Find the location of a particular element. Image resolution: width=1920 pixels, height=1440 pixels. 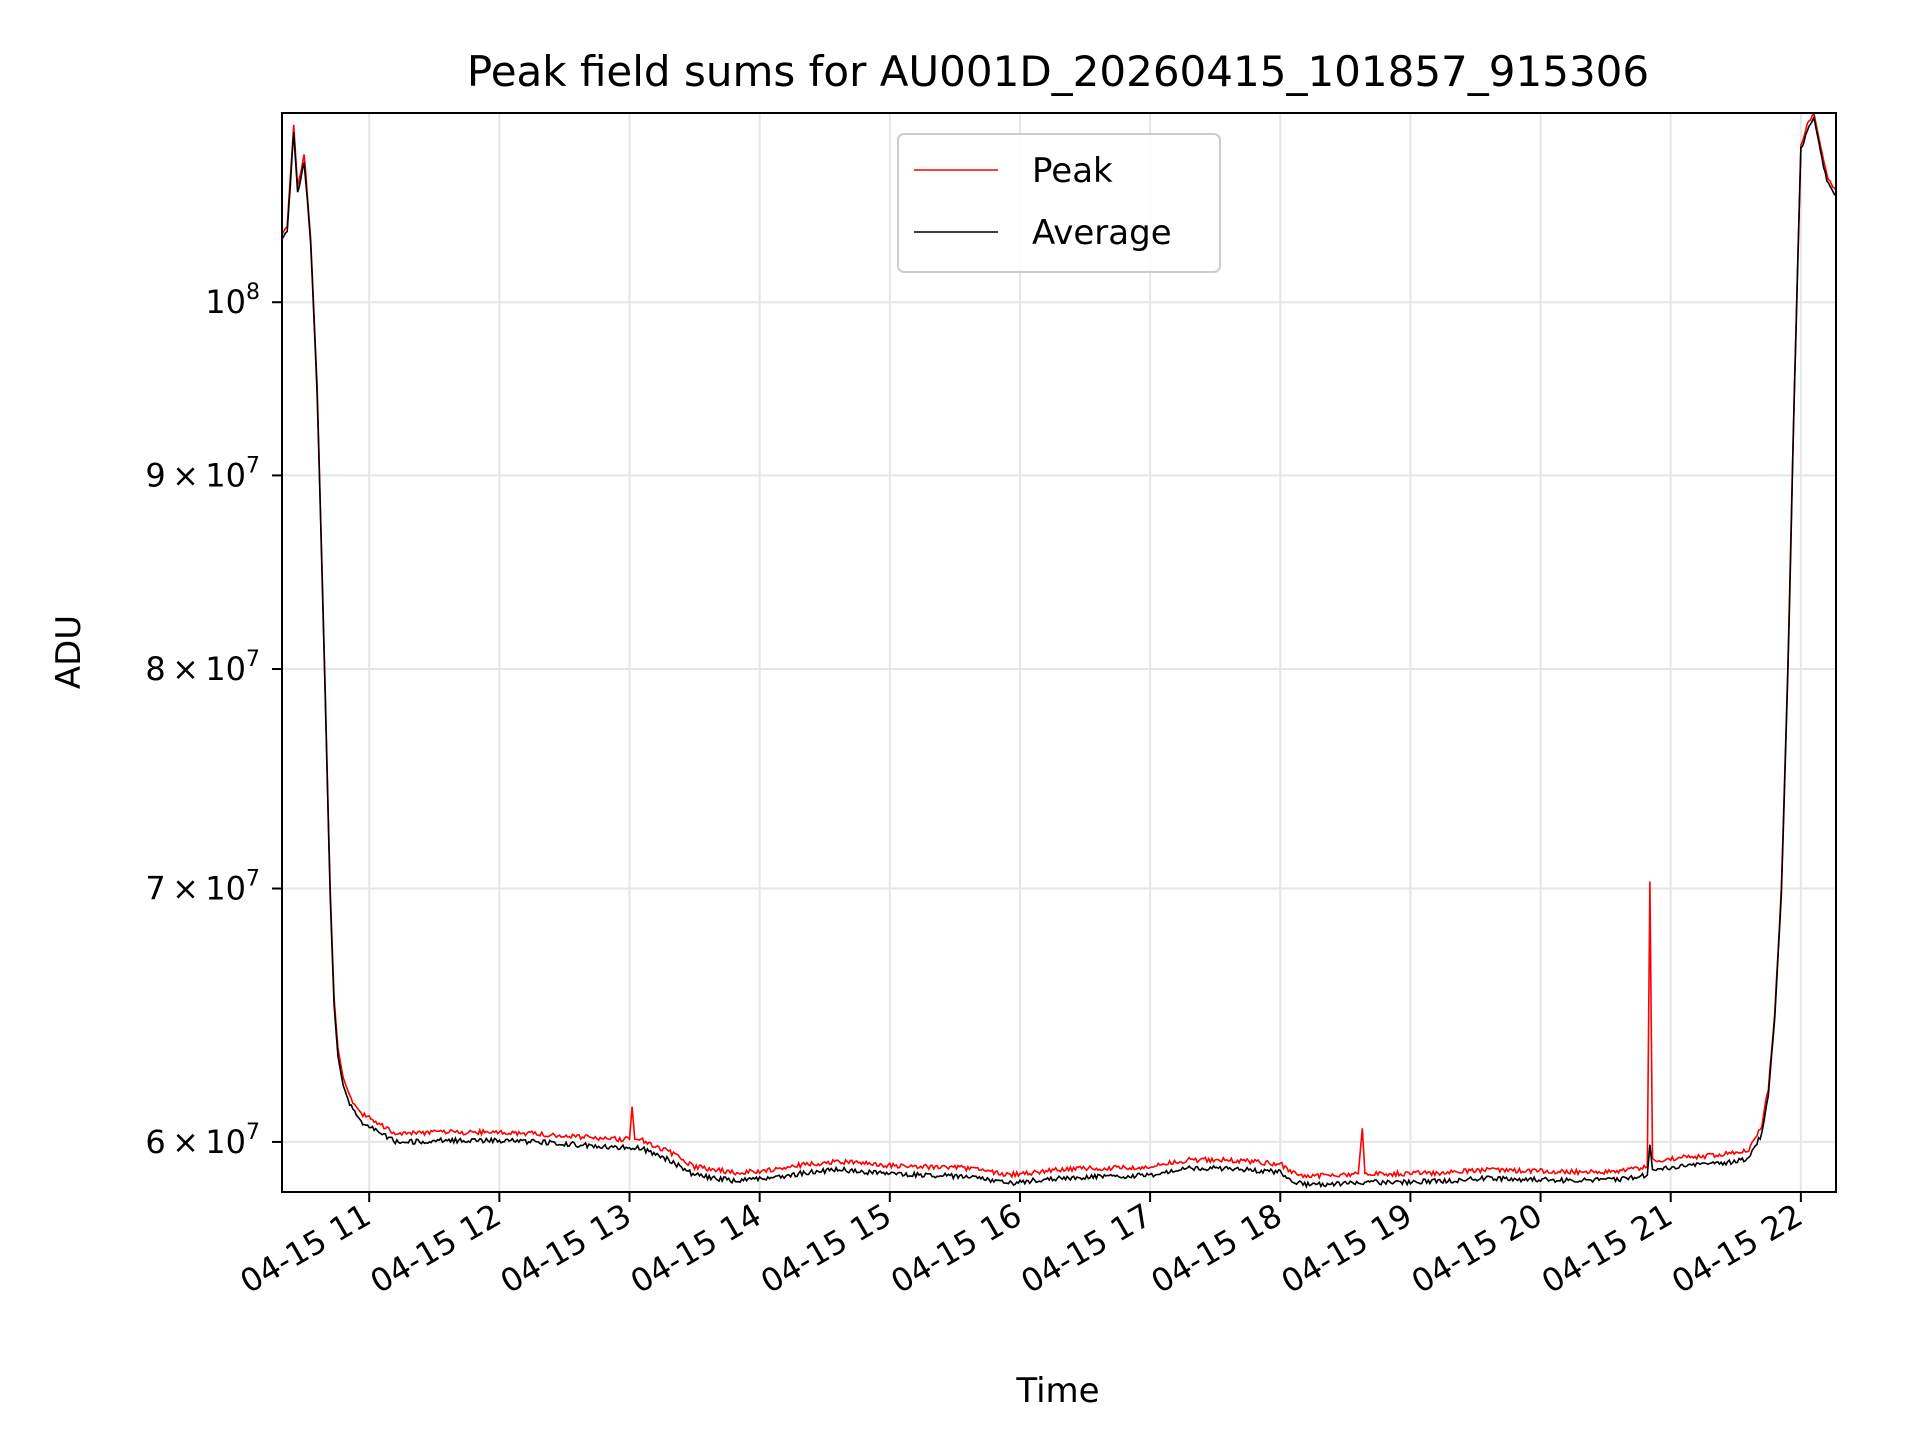

legend-label-average: Average is located at coordinates (1102, 233).